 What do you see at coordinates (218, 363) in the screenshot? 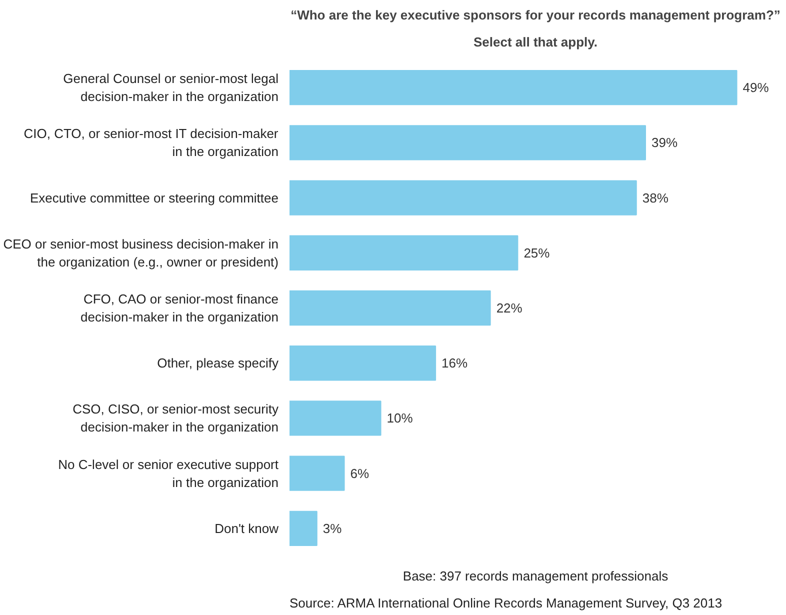
I see `y-tick-label: Other, please specify` at bounding box center [218, 363].